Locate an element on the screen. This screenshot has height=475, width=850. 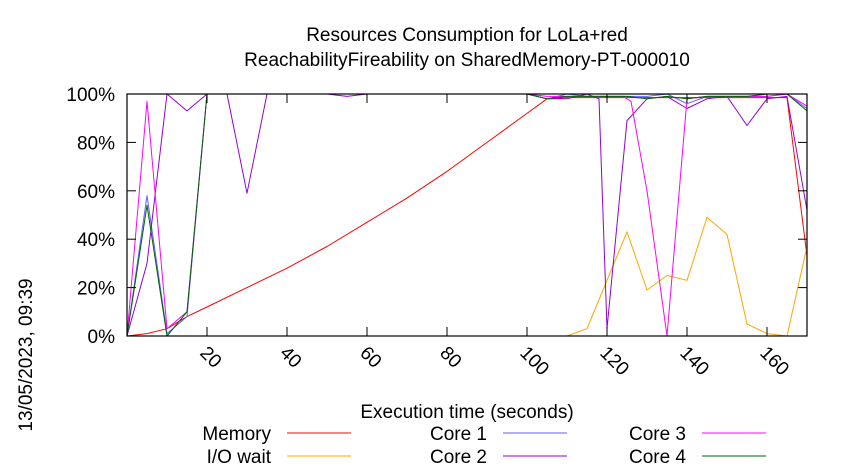
x-tick-label: 160 is located at coordinates (773, 361).